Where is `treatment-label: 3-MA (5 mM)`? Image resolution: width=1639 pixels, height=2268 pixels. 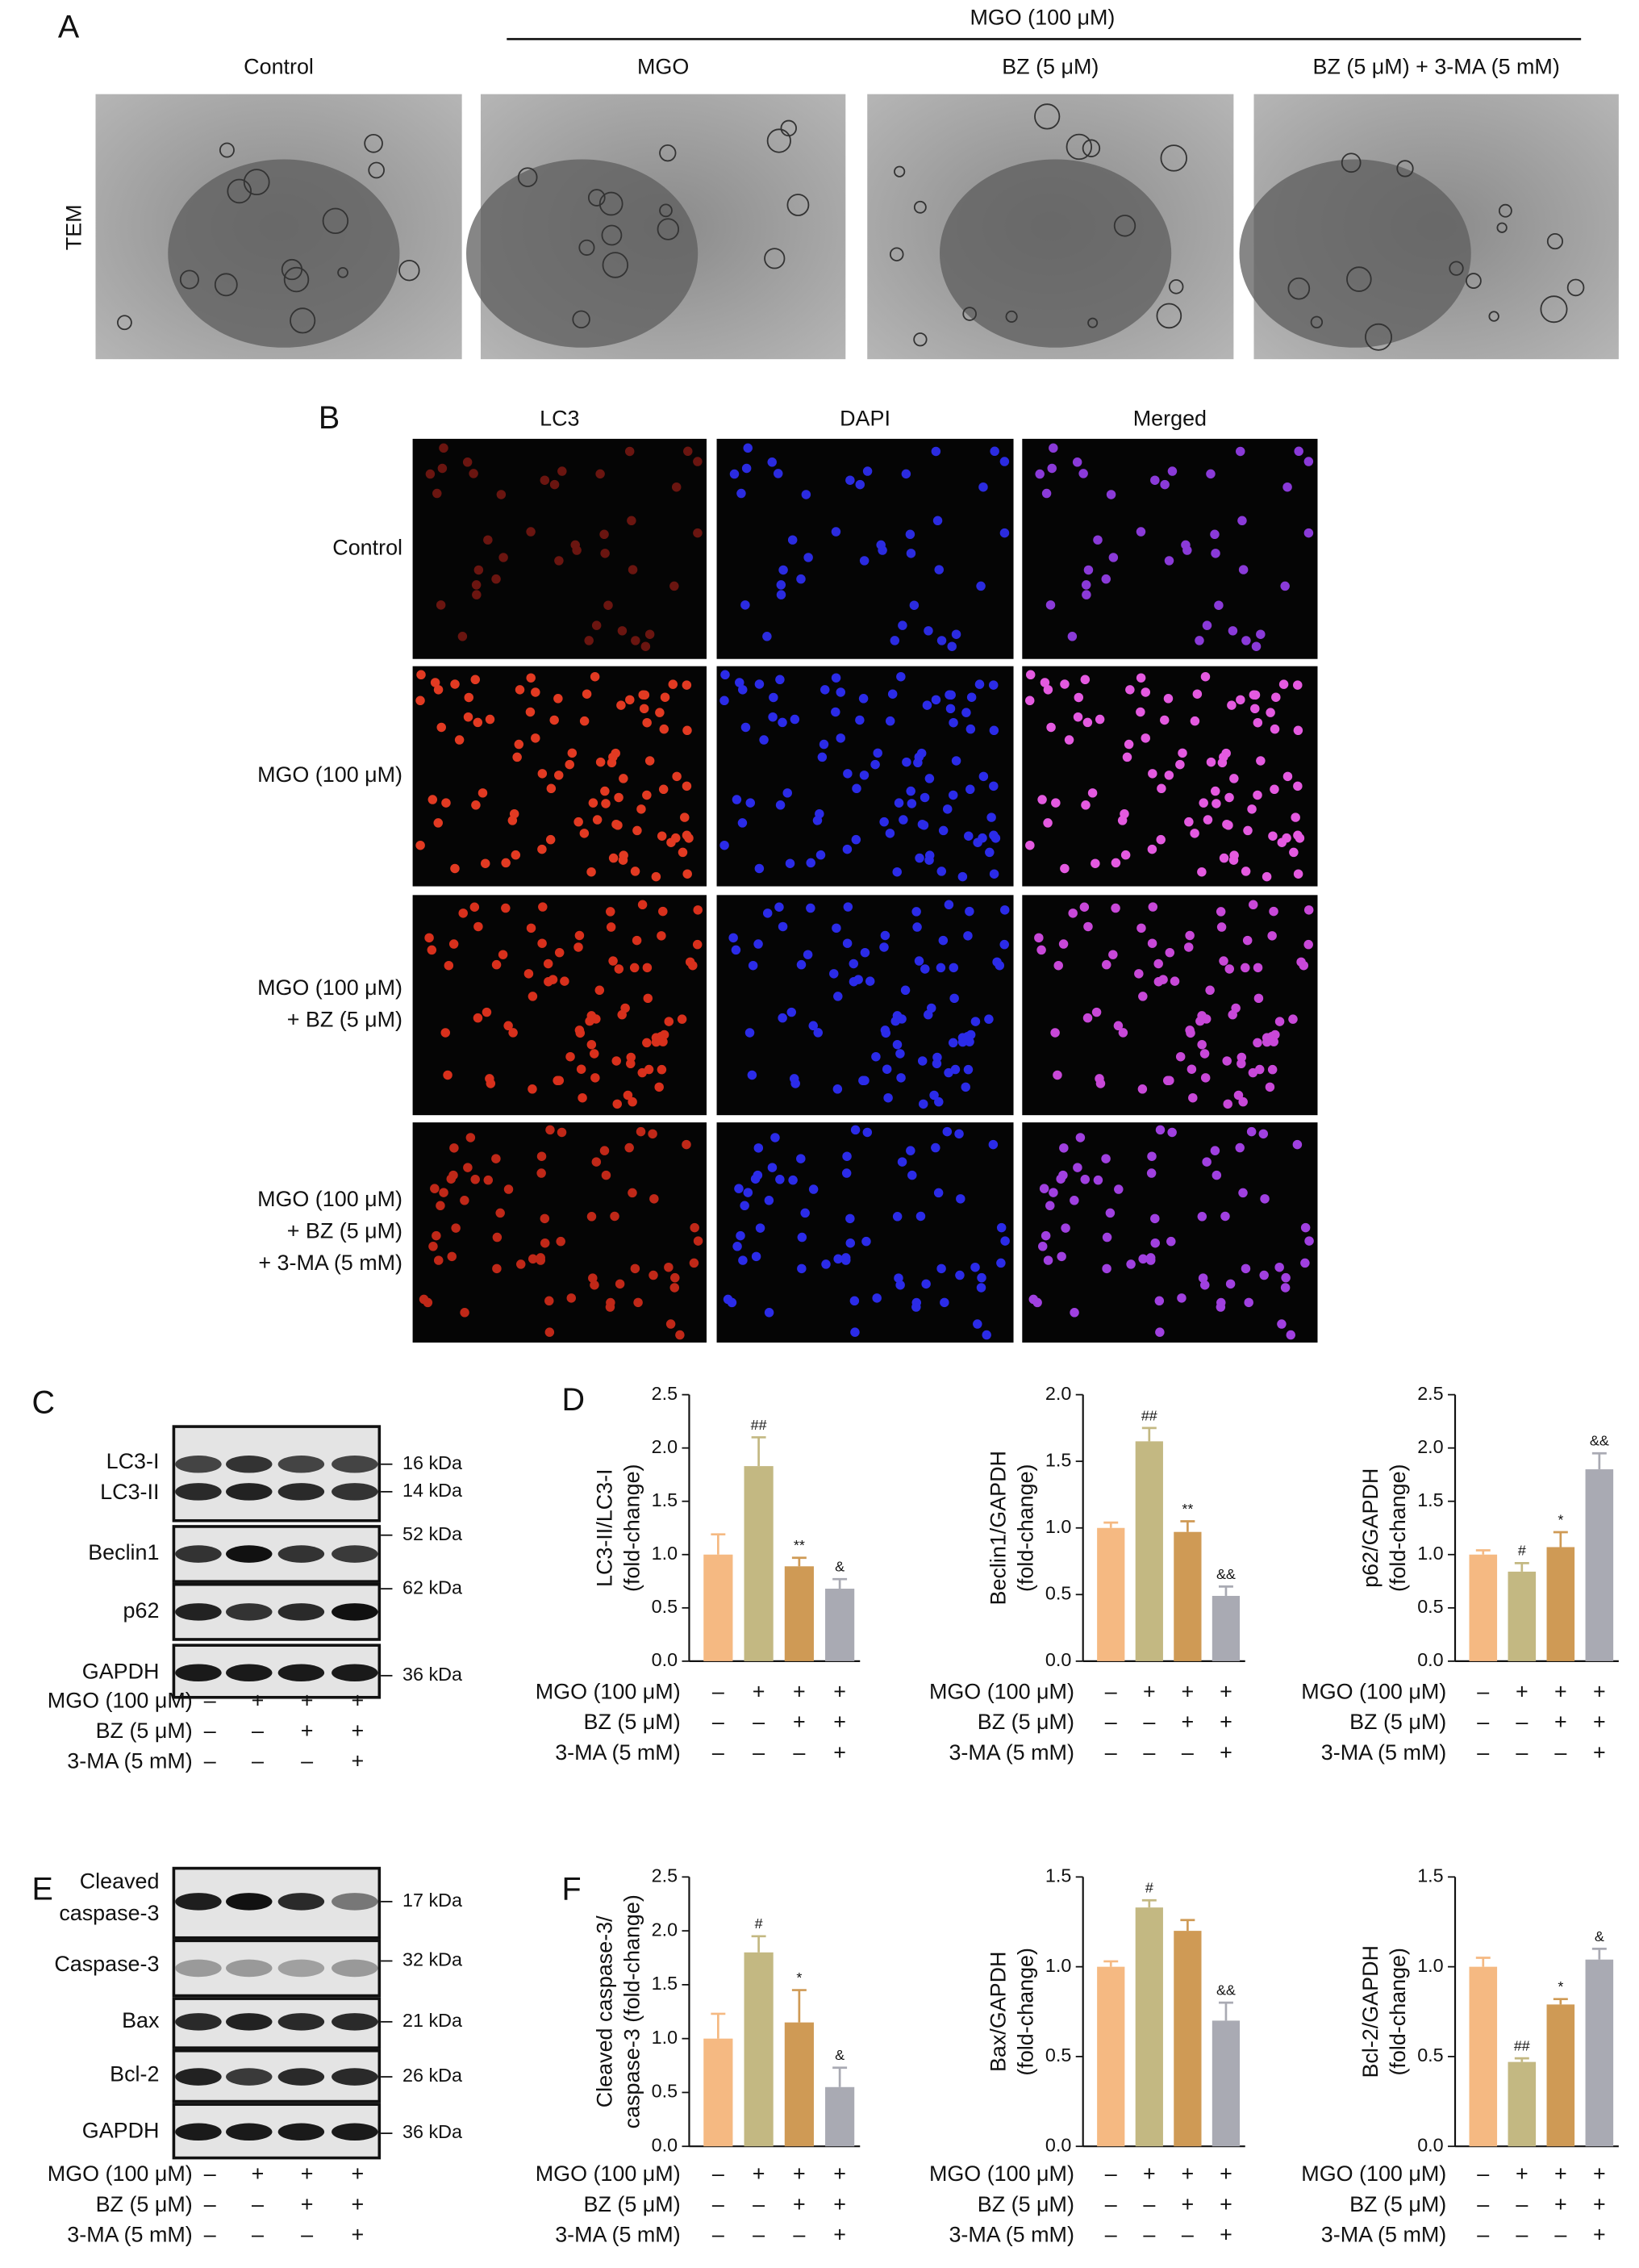 treatment-label: 3-MA (5 mM) is located at coordinates (1383, 2235).